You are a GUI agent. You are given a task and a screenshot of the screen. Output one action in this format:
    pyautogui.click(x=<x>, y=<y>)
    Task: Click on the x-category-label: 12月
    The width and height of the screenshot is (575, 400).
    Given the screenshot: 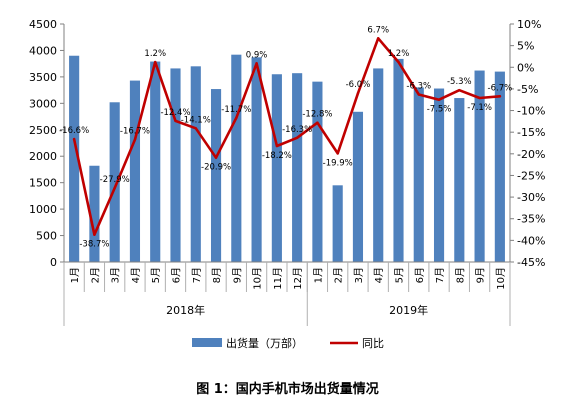 What is the action you would take?
    pyautogui.click(x=298, y=278)
    